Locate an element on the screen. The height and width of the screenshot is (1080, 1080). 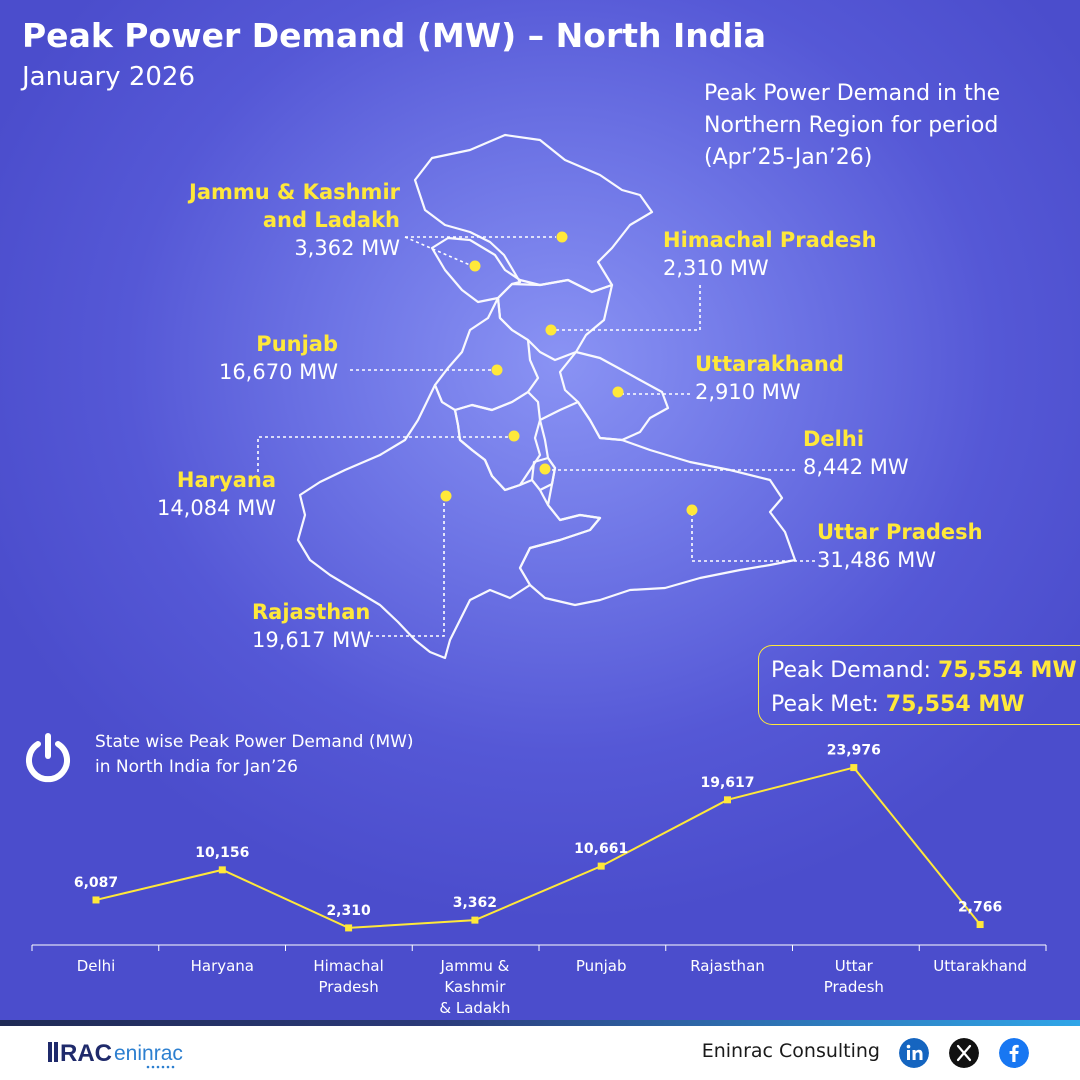
peak-met-line: Peak Met: 75,554 MW is located at coordinates (898, 704).